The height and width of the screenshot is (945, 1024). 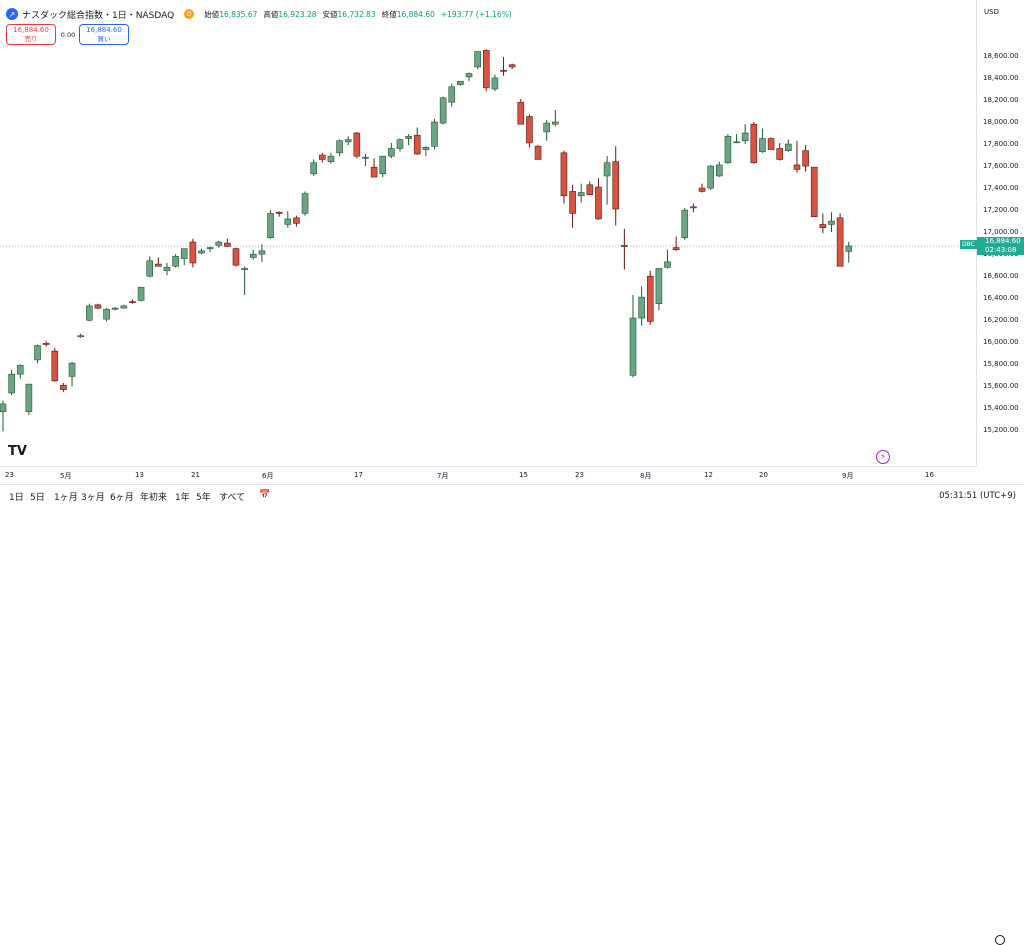 What do you see at coordinates (265, 495) in the screenshot?
I see `calendar-date-range-icon: 📅` at bounding box center [265, 495].